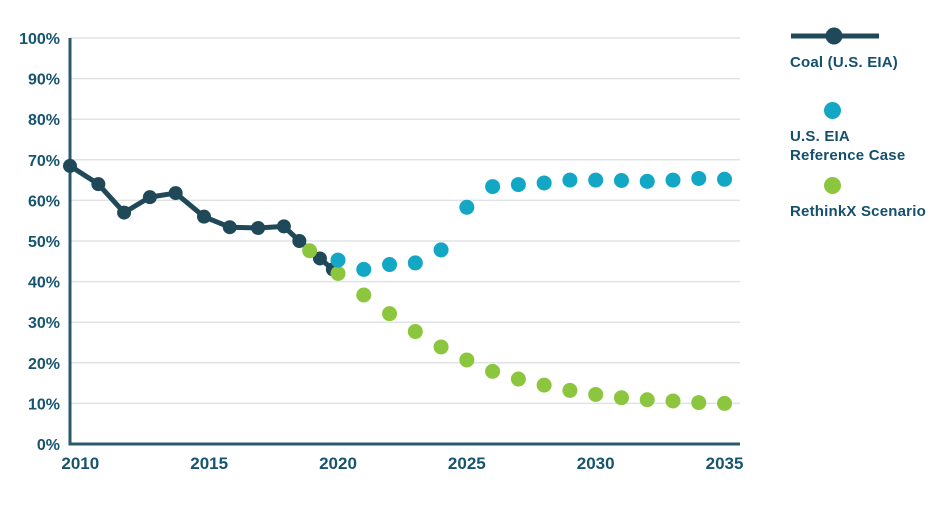 This screenshot has width=948, height=507. Describe the element at coordinates (725, 463) in the screenshot. I see `x-axis-tick-label: 2035` at that location.